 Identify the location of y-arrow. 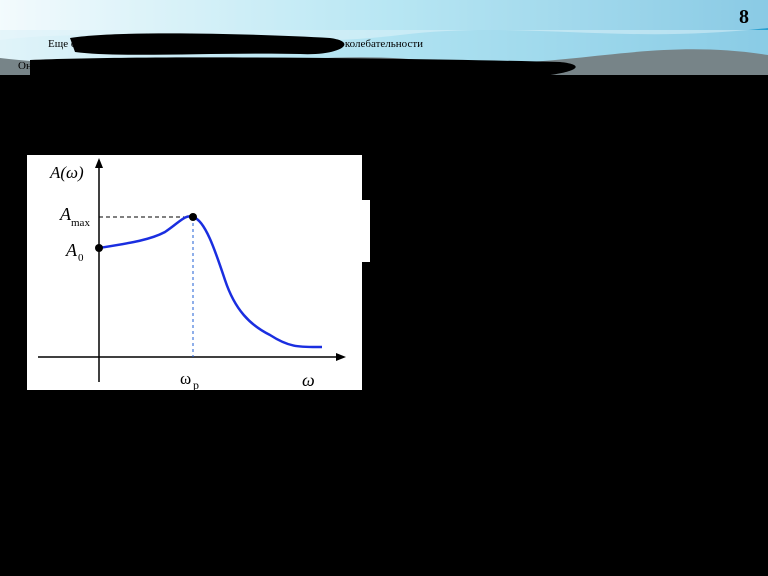
(99, 163).